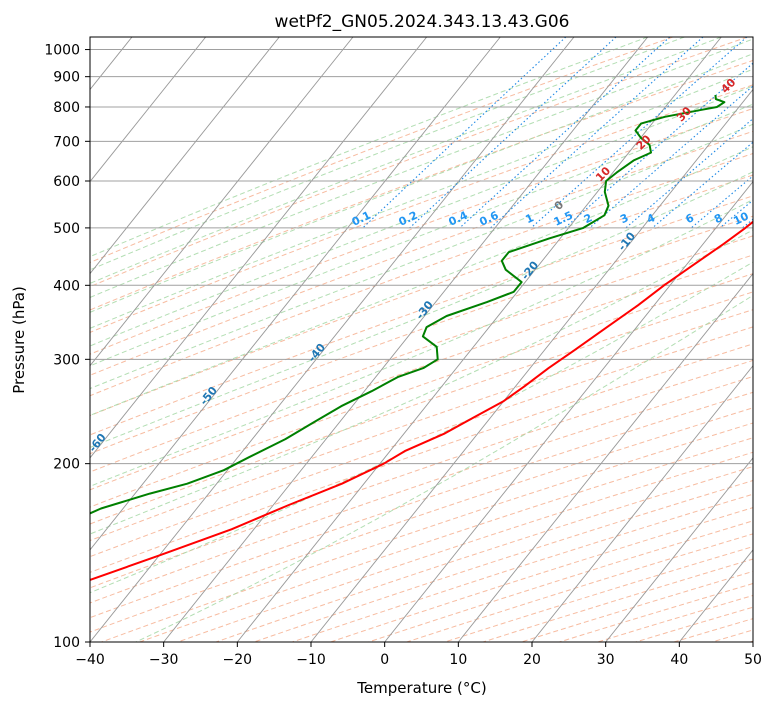 The height and width of the screenshot is (708, 775). What do you see at coordinates (90, 660) in the screenshot?
I see `x-tick-label: −40` at bounding box center [90, 660].